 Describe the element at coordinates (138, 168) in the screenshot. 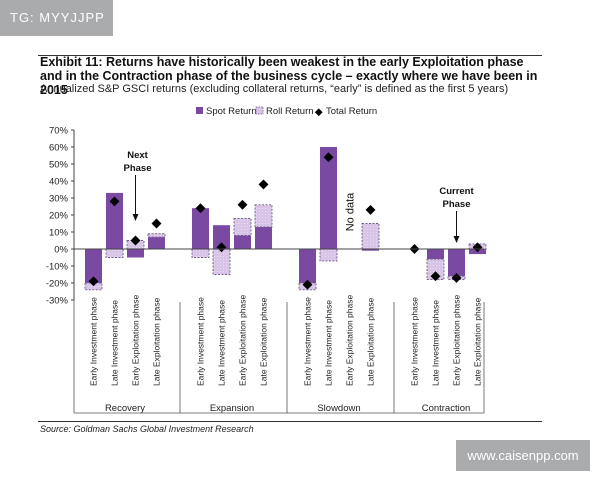

I see `annotation-next-phase-line2: Phase` at that location.